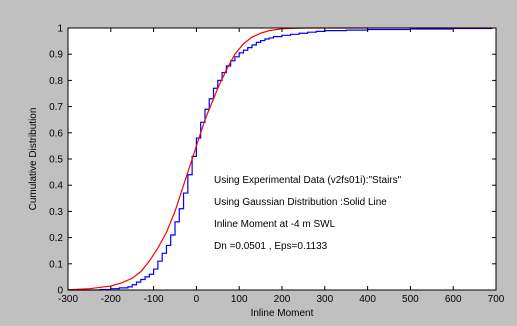  Describe the element at coordinates (60, 29) in the screenshot. I see `y-tick-label: 1` at that location.